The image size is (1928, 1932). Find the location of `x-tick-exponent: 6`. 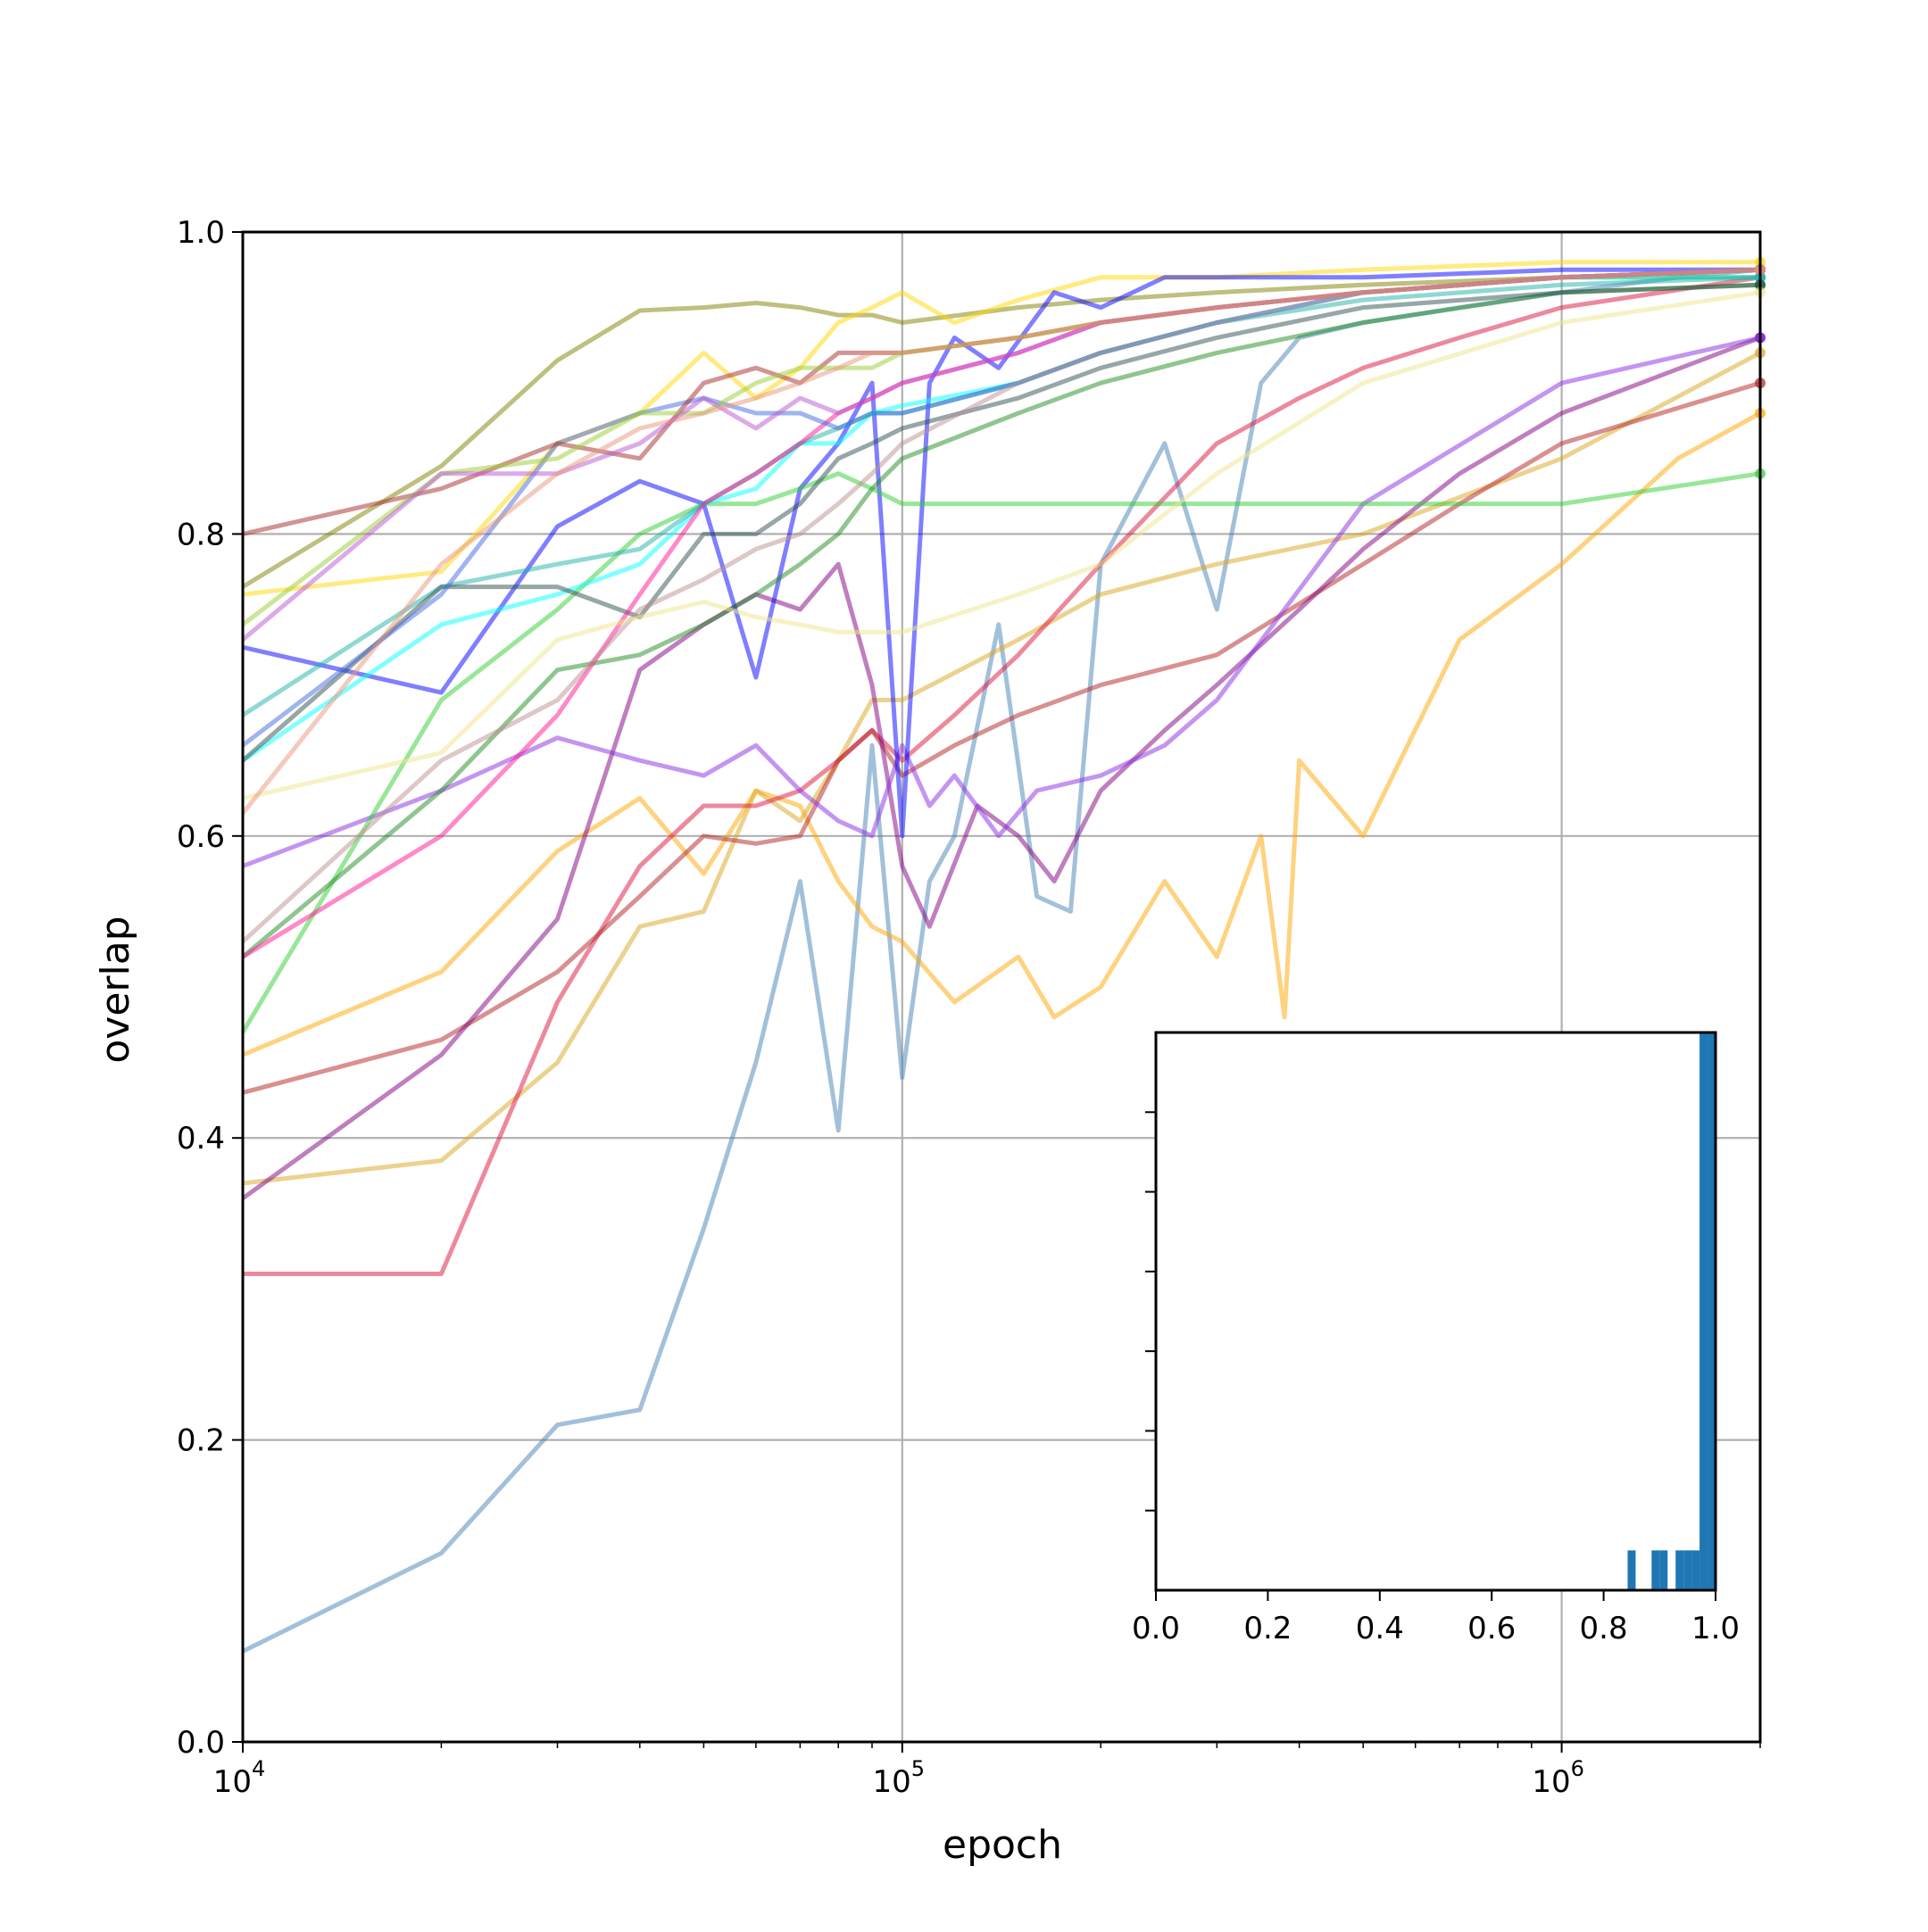

x-tick-exponent: 6 is located at coordinates (1577, 1768).